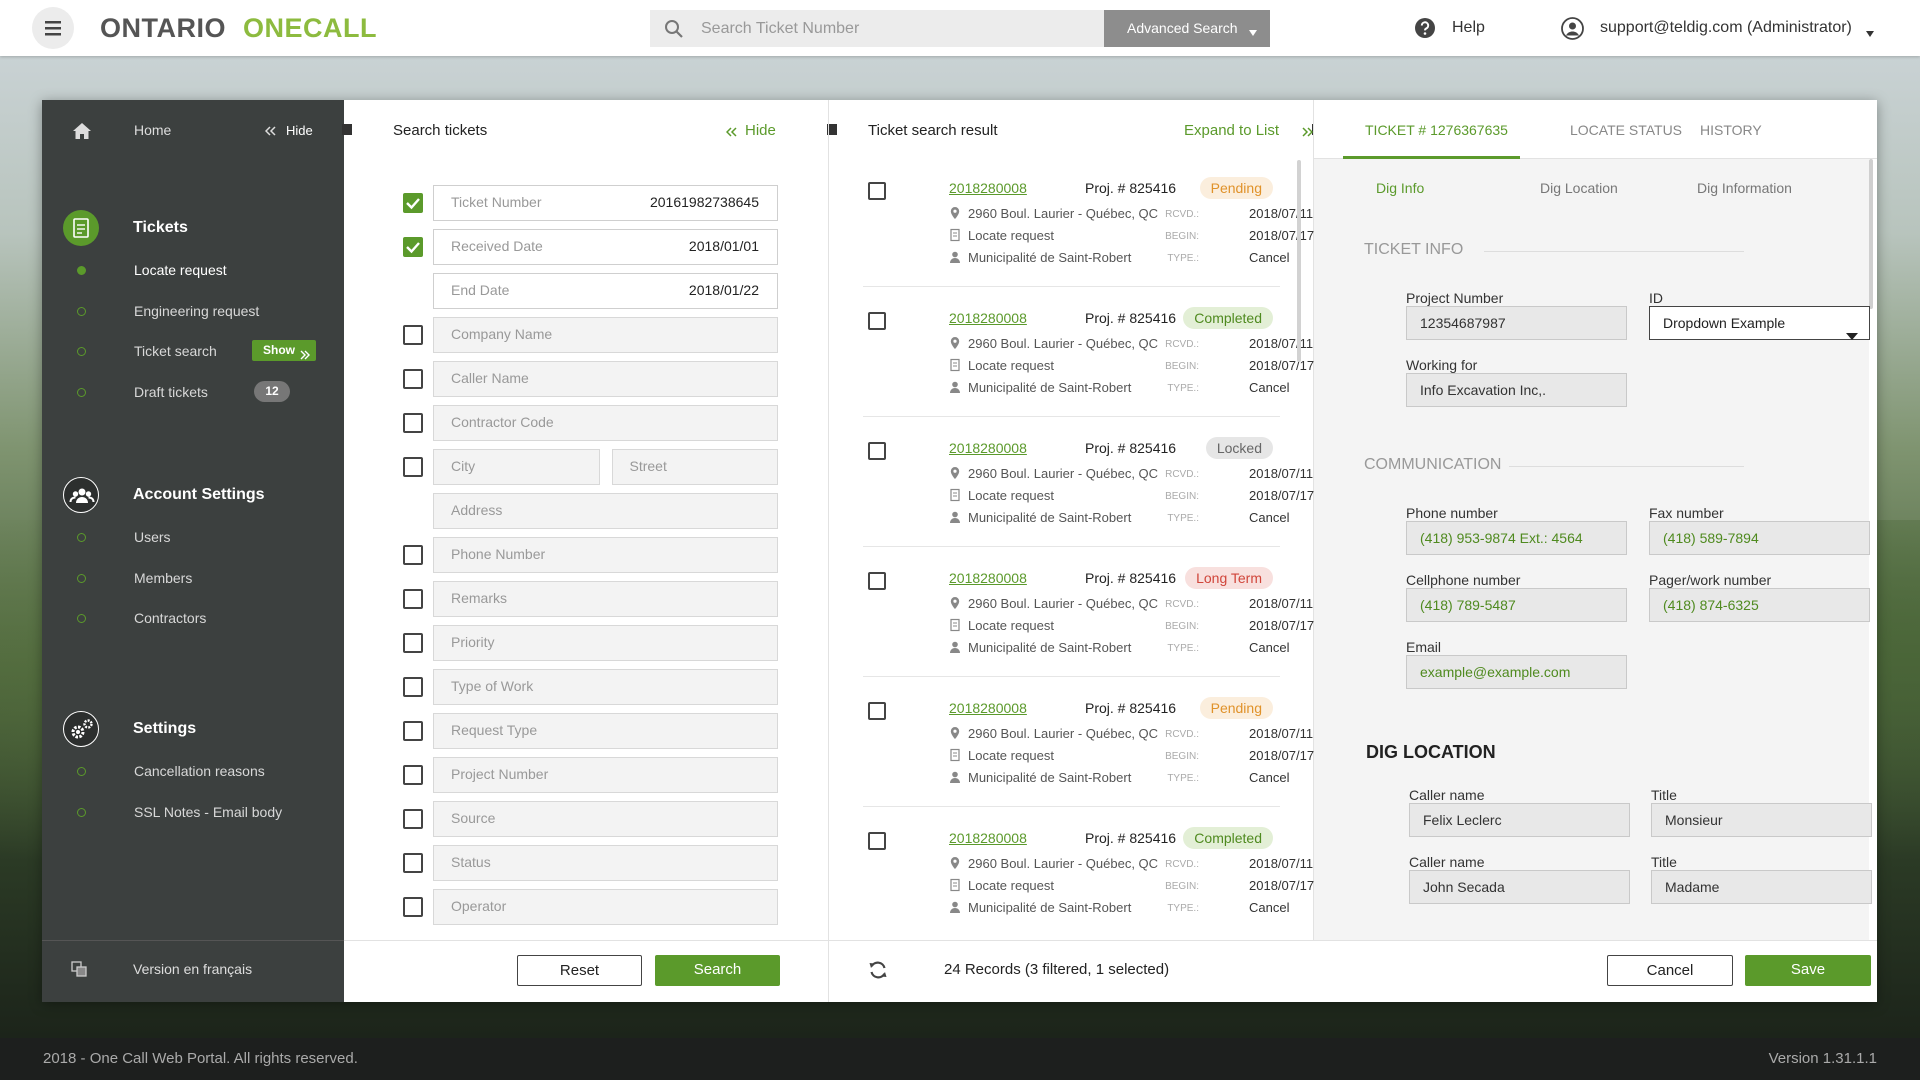  What do you see at coordinates (1269, 517) in the screenshot?
I see `meta-value: Cancel` at bounding box center [1269, 517].